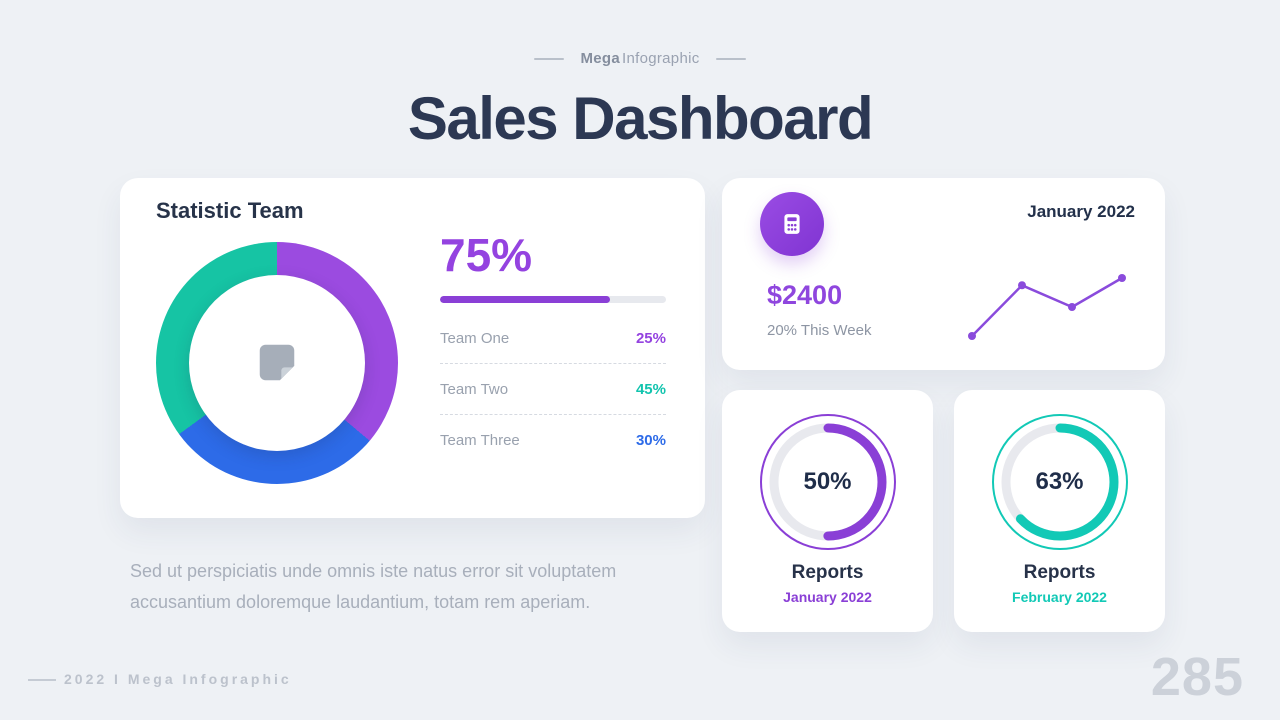 This screenshot has height=720, width=1280. Describe the element at coordinates (474, 389) in the screenshot. I see `team-label: Team Two` at that location.